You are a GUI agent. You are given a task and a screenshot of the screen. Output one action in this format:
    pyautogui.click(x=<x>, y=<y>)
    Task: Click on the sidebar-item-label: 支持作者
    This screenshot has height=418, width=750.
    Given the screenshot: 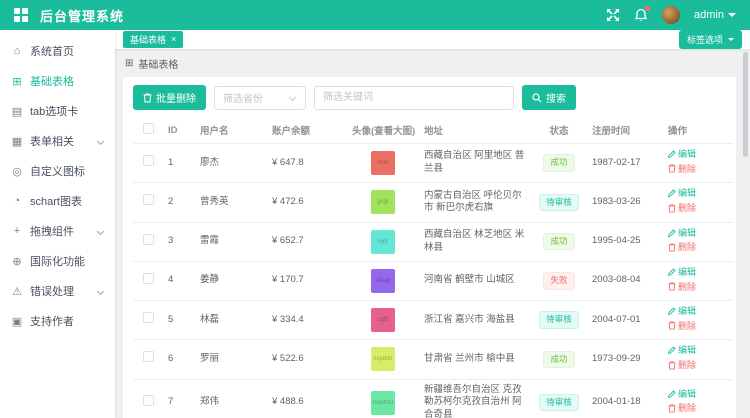 What is the action you would take?
    pyautogui.click(x=52, y=322)
    